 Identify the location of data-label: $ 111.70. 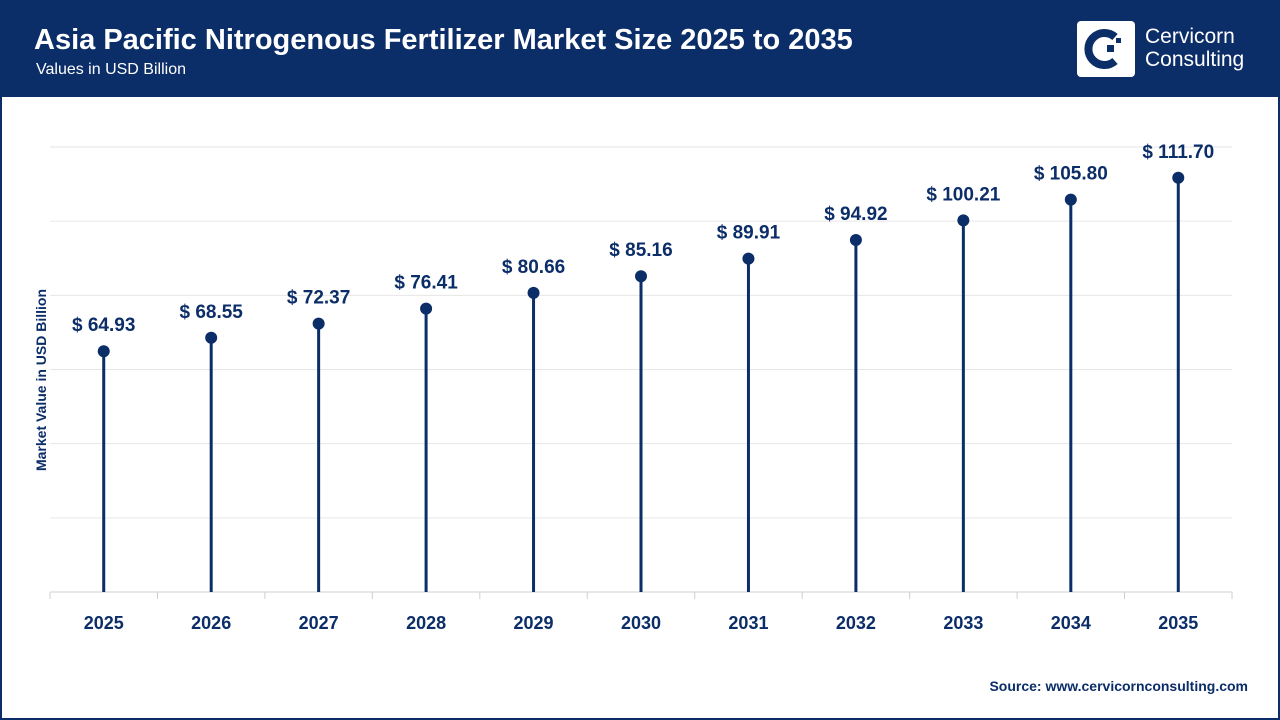
(1178, 152).